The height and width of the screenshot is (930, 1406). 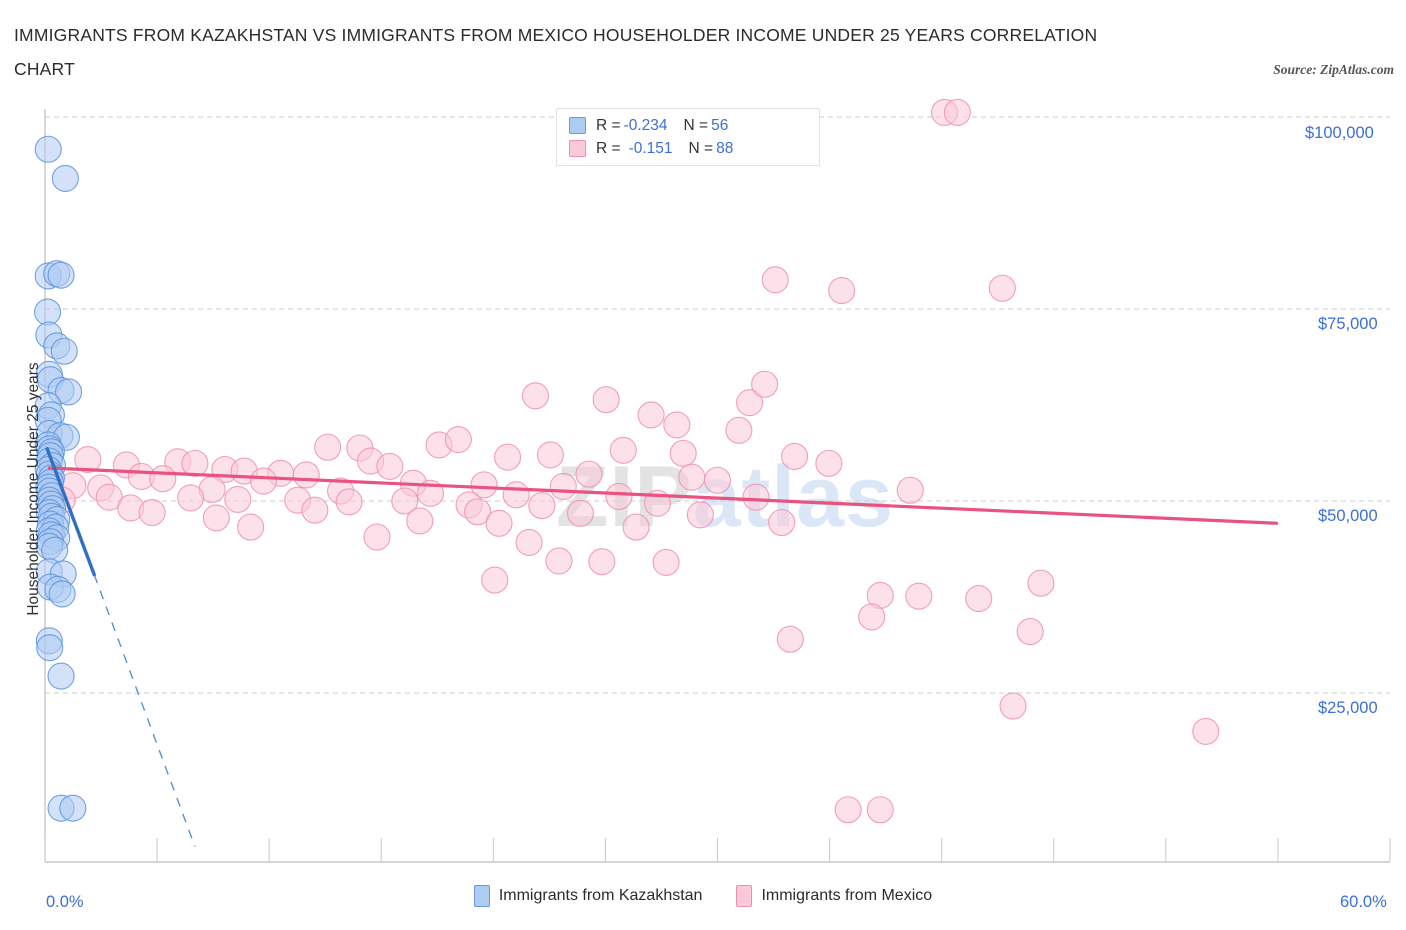 I want to click on legend-item-mexico: Immigrants from Mexico, so click(x=834, y=896).